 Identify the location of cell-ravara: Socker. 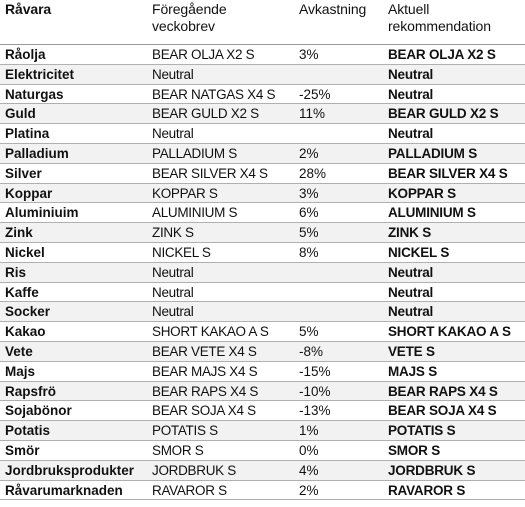
(28, 312).